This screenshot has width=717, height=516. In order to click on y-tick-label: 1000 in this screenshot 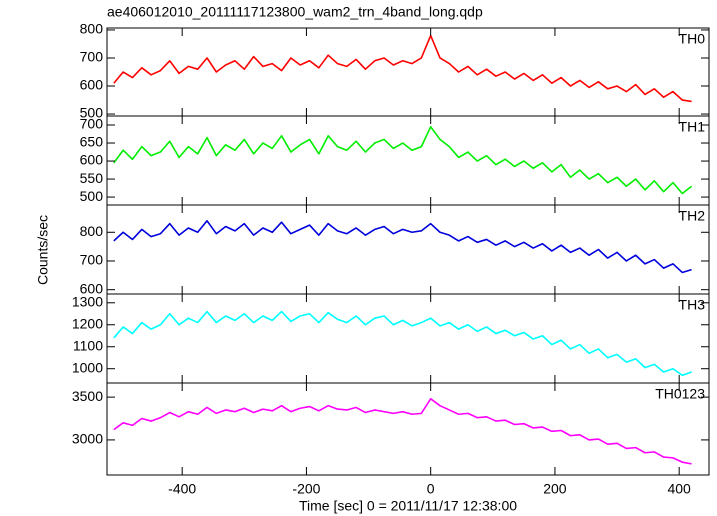, I will do `click(87, 367)`.